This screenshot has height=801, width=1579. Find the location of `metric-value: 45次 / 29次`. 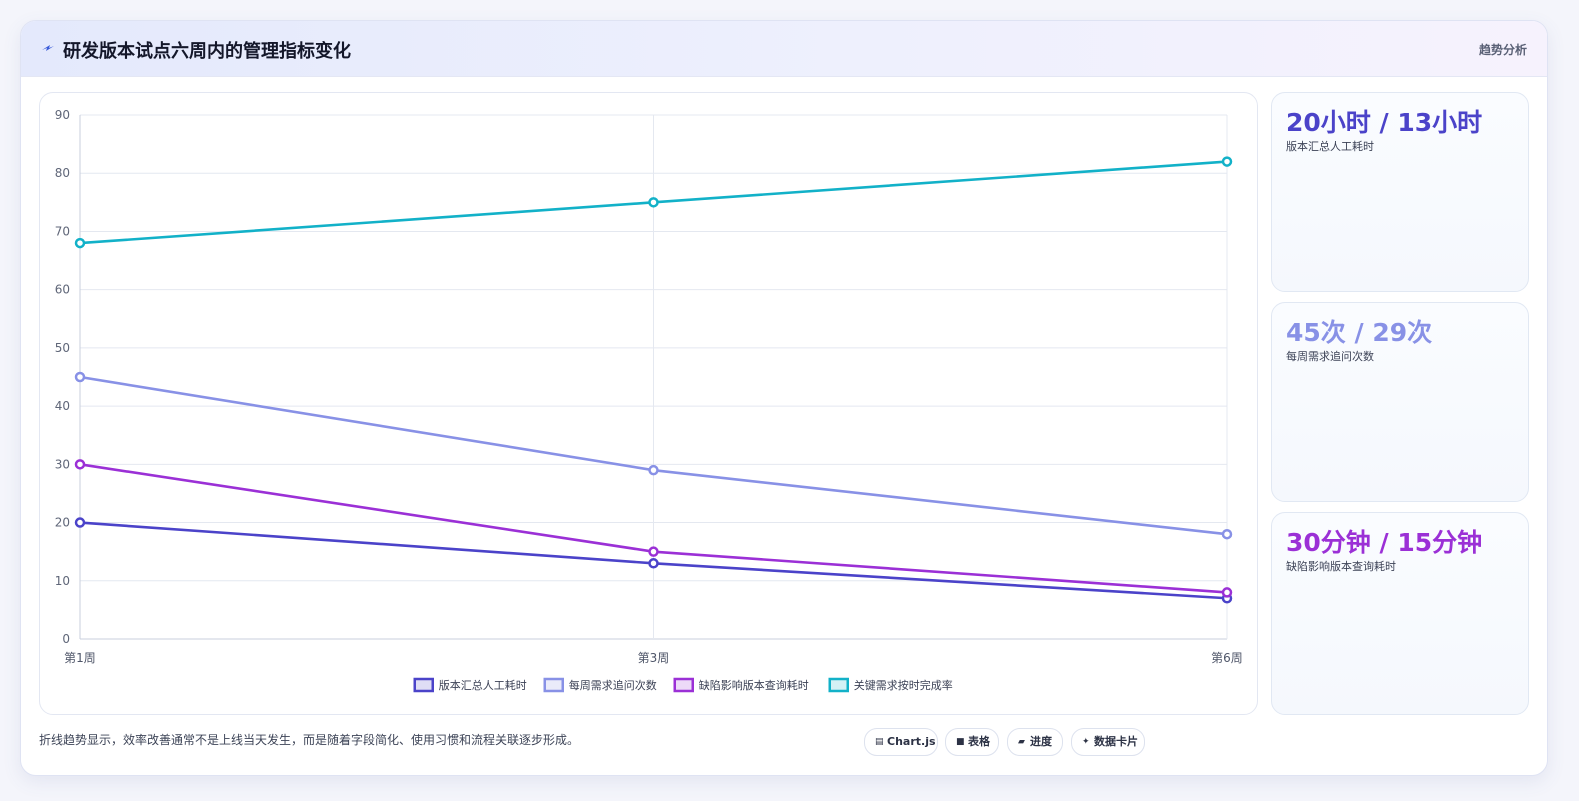

metric-value: 45次 / 29次 is located at coordinates (1359, 332).